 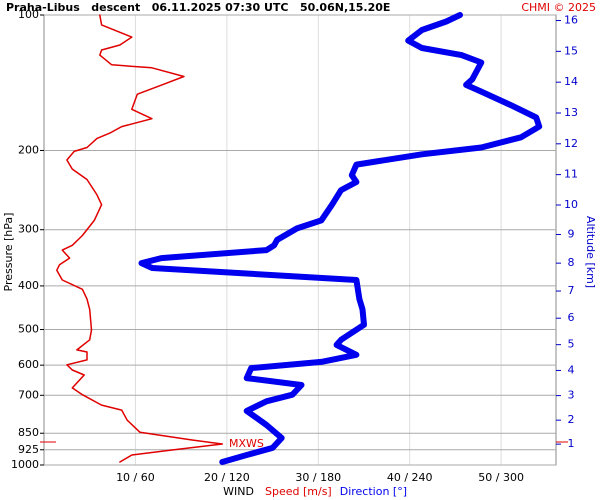 I want to click on y2-tick-label: 1, so click(x=571, y=443).